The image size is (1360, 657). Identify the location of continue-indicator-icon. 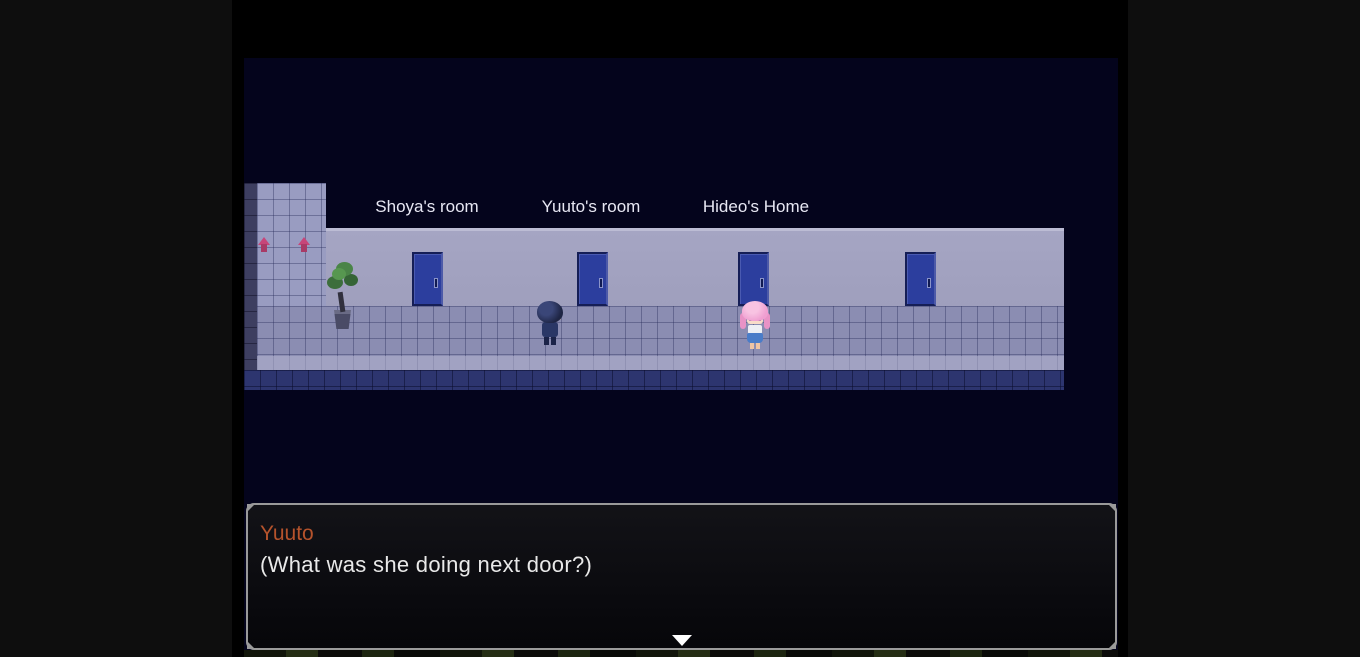
(681, 640).